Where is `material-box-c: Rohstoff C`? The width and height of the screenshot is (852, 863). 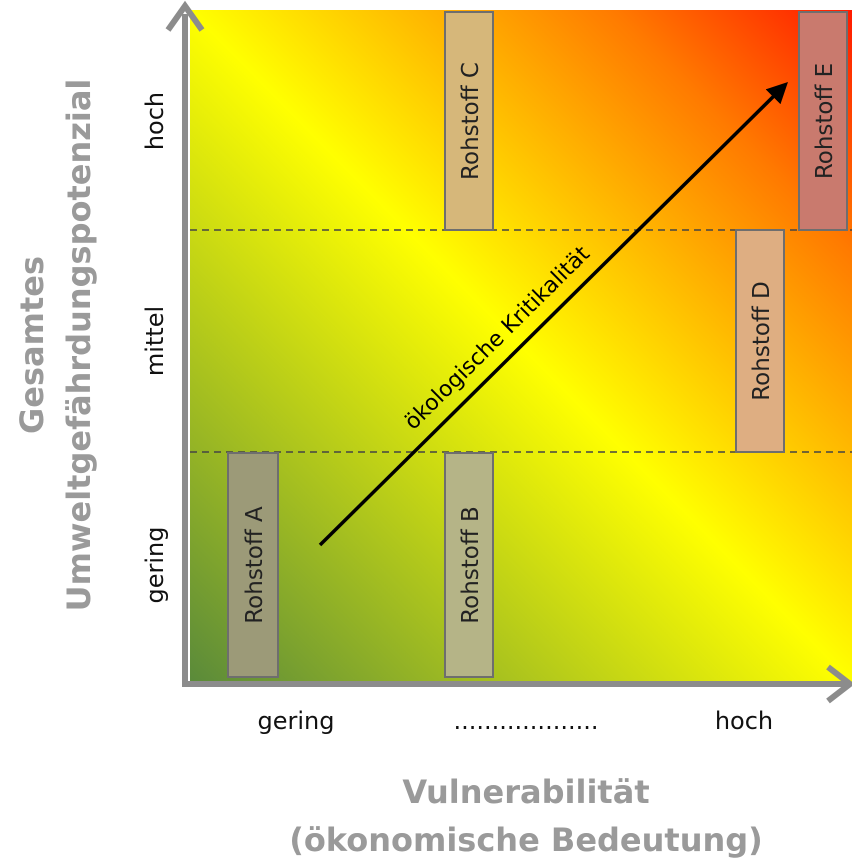
material-box-c: Rohstoff C is located at coordinates (469, 121).